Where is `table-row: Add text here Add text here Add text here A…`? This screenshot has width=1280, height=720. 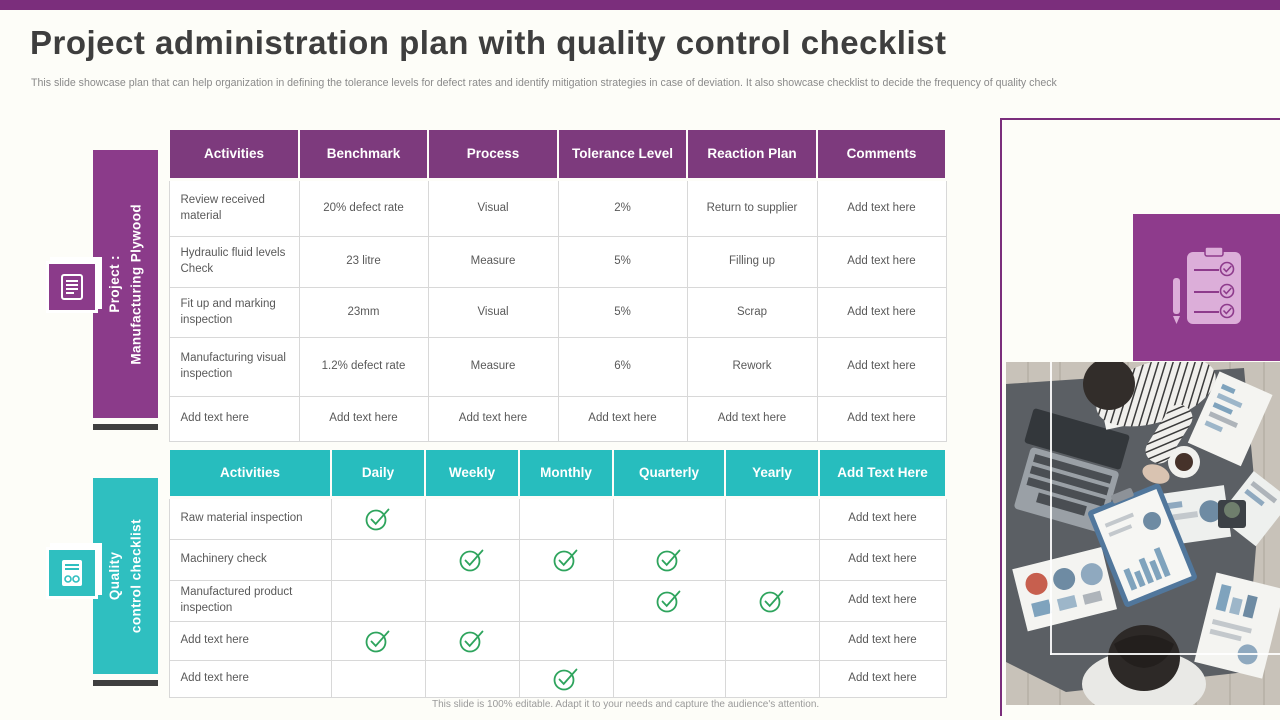 table-row: Add text here Add text here Add text here A… is located at coordinates (557, 419).